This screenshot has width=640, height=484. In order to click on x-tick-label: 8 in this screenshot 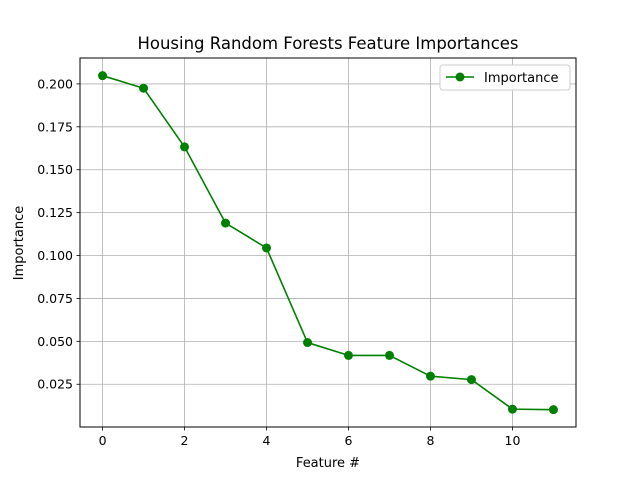, I will do `click(431, 440)`.